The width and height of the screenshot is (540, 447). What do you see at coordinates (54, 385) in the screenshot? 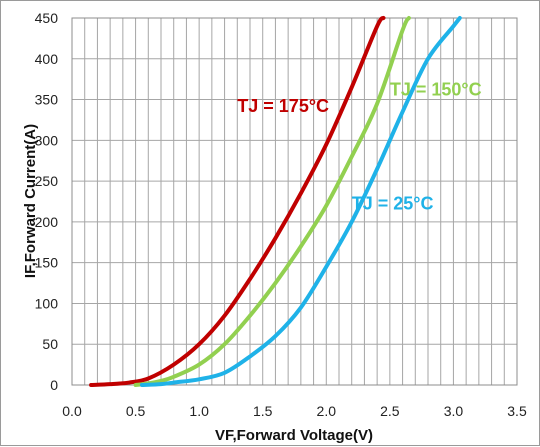
I see `y-tick-label: 0` at bounding box center [54, 385].